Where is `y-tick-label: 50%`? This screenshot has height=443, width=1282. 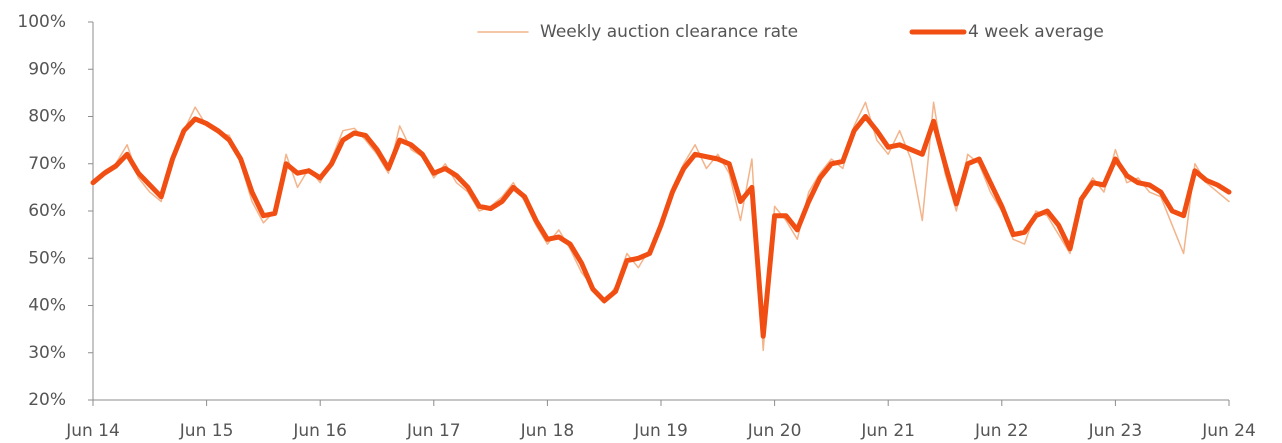 y-tick-label: 50% is located at coordinates (47, 258).